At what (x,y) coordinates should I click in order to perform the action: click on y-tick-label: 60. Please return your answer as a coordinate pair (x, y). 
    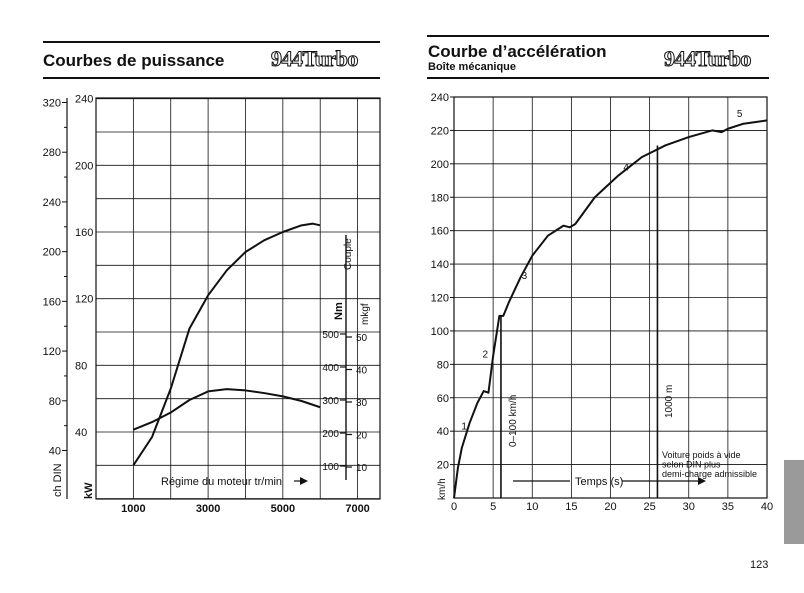
    Looking at the image, I should click on (443, 399).